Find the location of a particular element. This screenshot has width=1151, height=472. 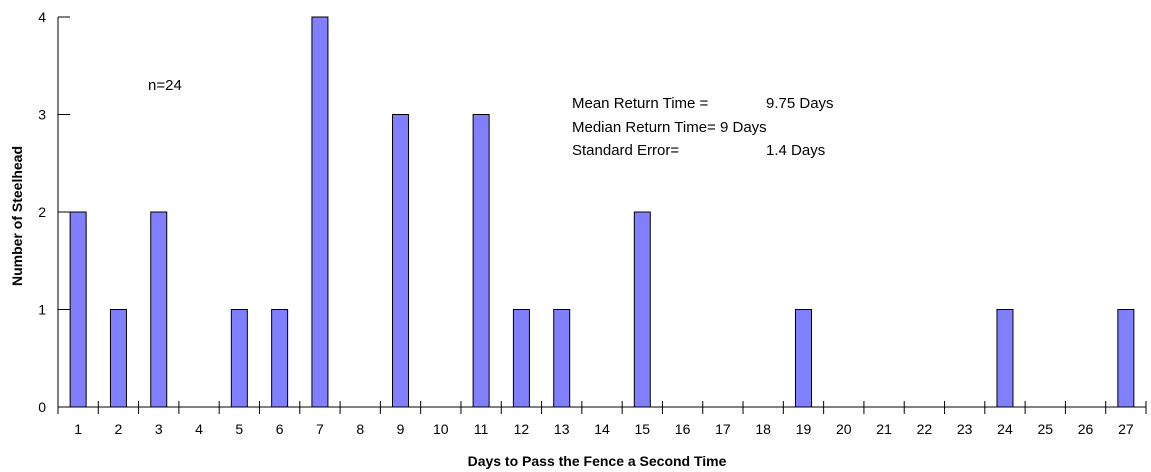

stat-mean-value: 9.75 Days is located at coordinates (800, 103).